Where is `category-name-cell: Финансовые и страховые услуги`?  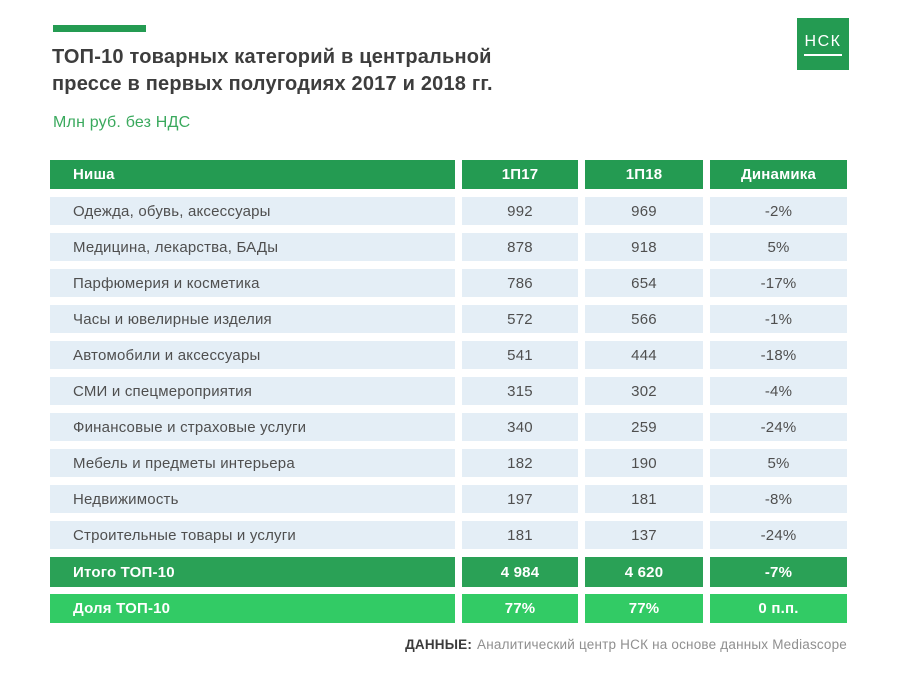
category-name-cell: Финансовые и страховые услуги is located at coordinates (252, 427).